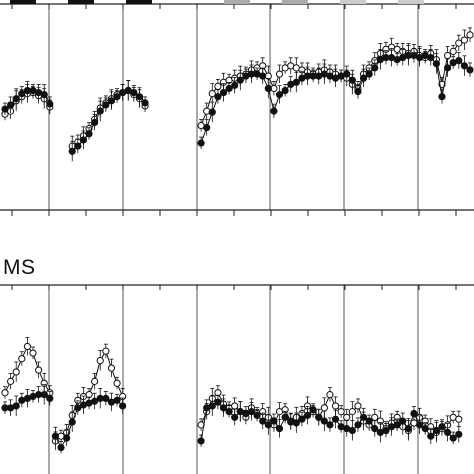  I want to click on panel-title-ms: MS, so click(19, 267).